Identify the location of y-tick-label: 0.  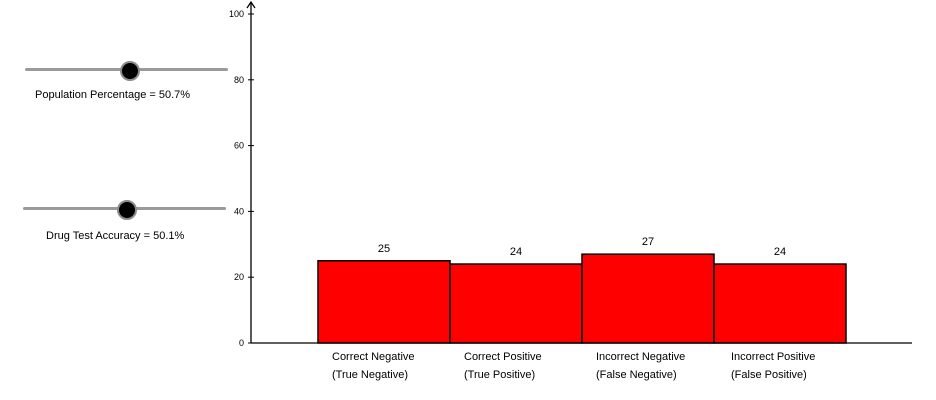
(241, 343).